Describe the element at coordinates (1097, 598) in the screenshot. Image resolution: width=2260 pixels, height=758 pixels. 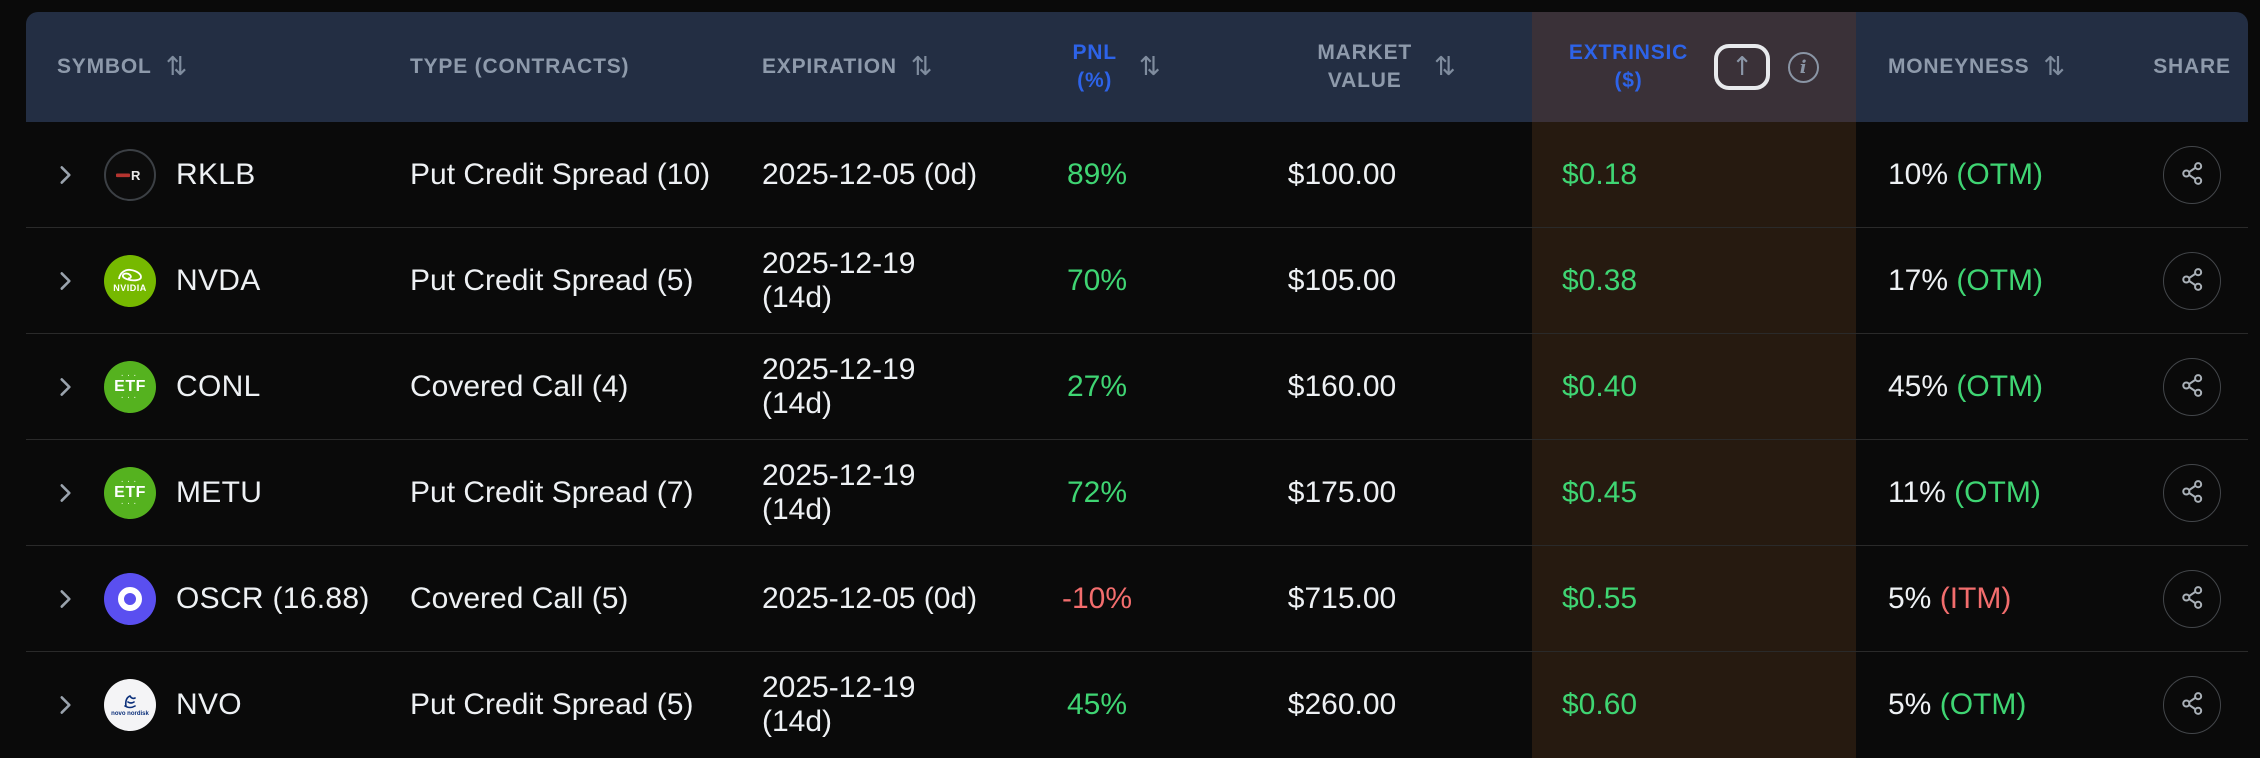
I see `pnl-value: -10%` at that location.